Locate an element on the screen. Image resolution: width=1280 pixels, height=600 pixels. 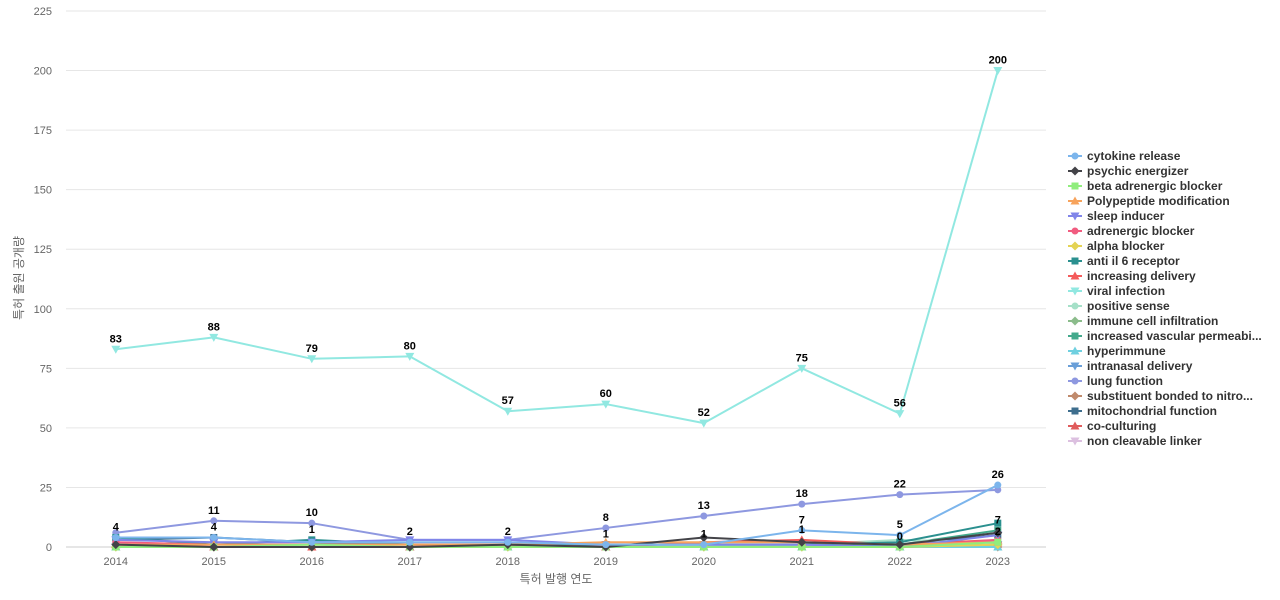
legend-item-viral-infection: viral infection is located at coordinates (1116, 291).